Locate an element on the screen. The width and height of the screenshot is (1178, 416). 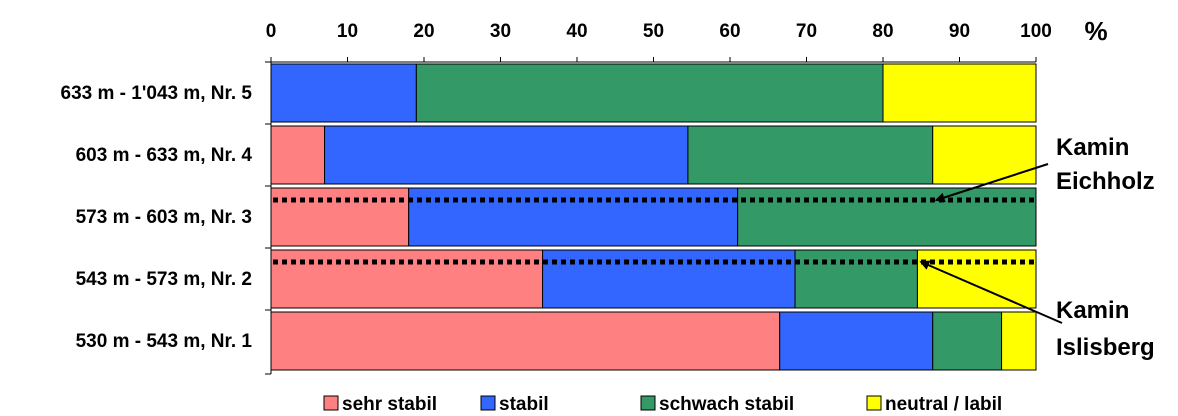
category-label: 543 m - 573 m, Nr. 2 is located at coordinates (164, 279).